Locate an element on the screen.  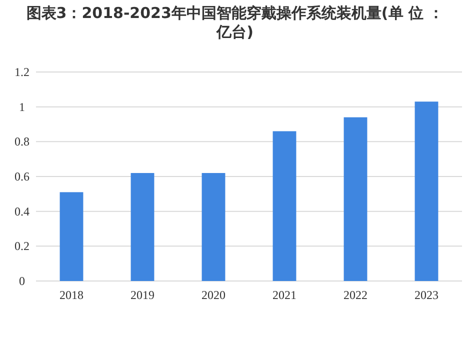
x-tick-label: 2019 is located at coordinates (142, 295).